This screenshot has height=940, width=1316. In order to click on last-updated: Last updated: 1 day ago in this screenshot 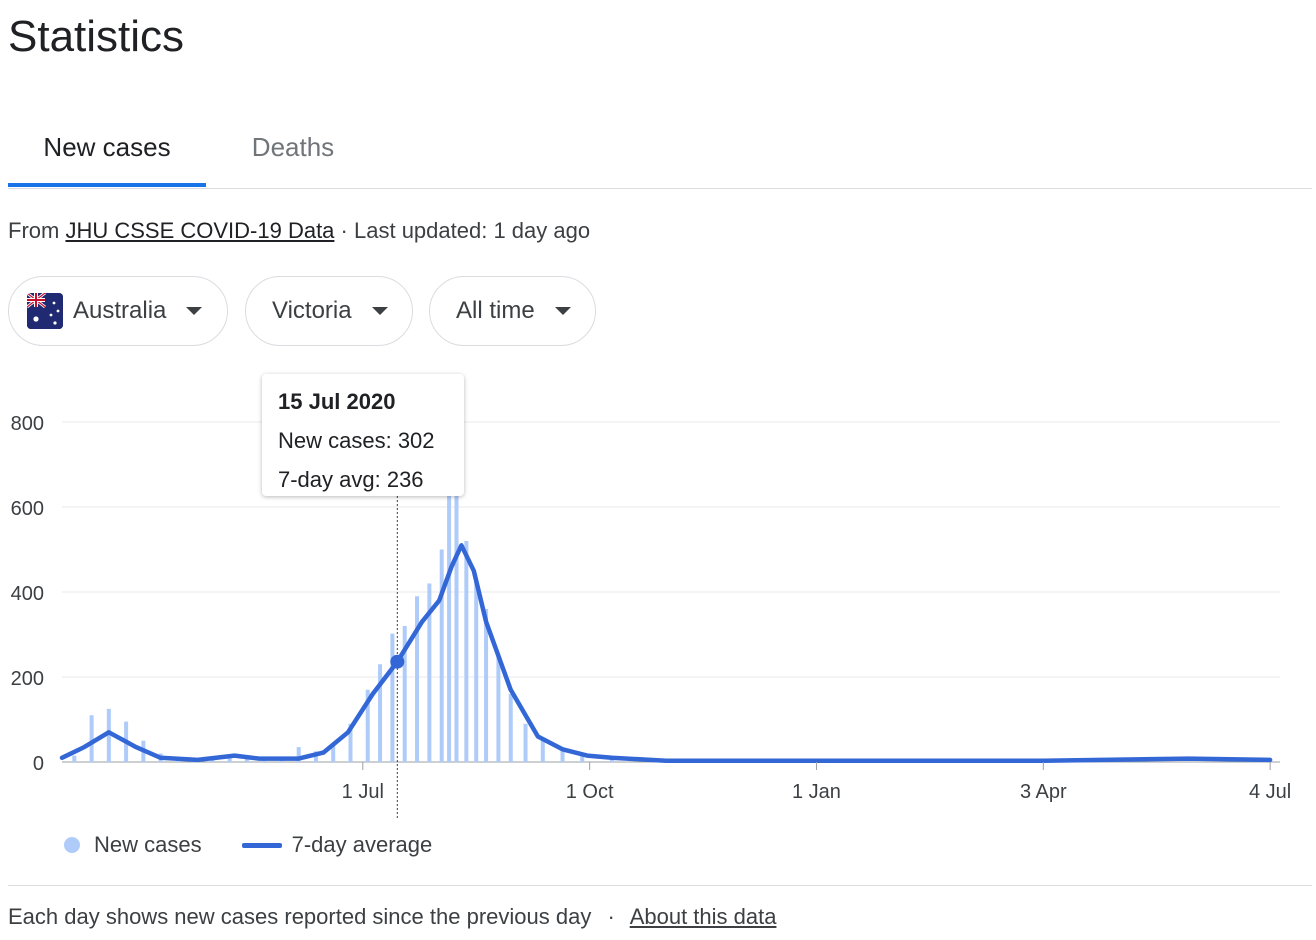, I will do `click(472, 230)`.